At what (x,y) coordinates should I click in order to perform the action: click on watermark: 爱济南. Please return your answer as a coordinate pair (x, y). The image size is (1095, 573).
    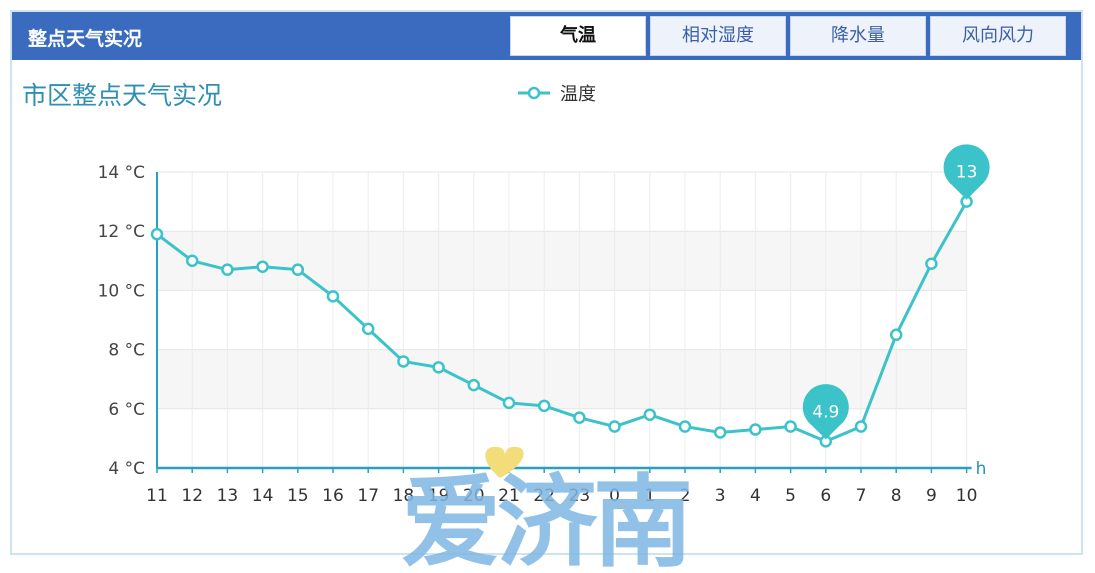
    Looking at the image, I should click on (547, 509).